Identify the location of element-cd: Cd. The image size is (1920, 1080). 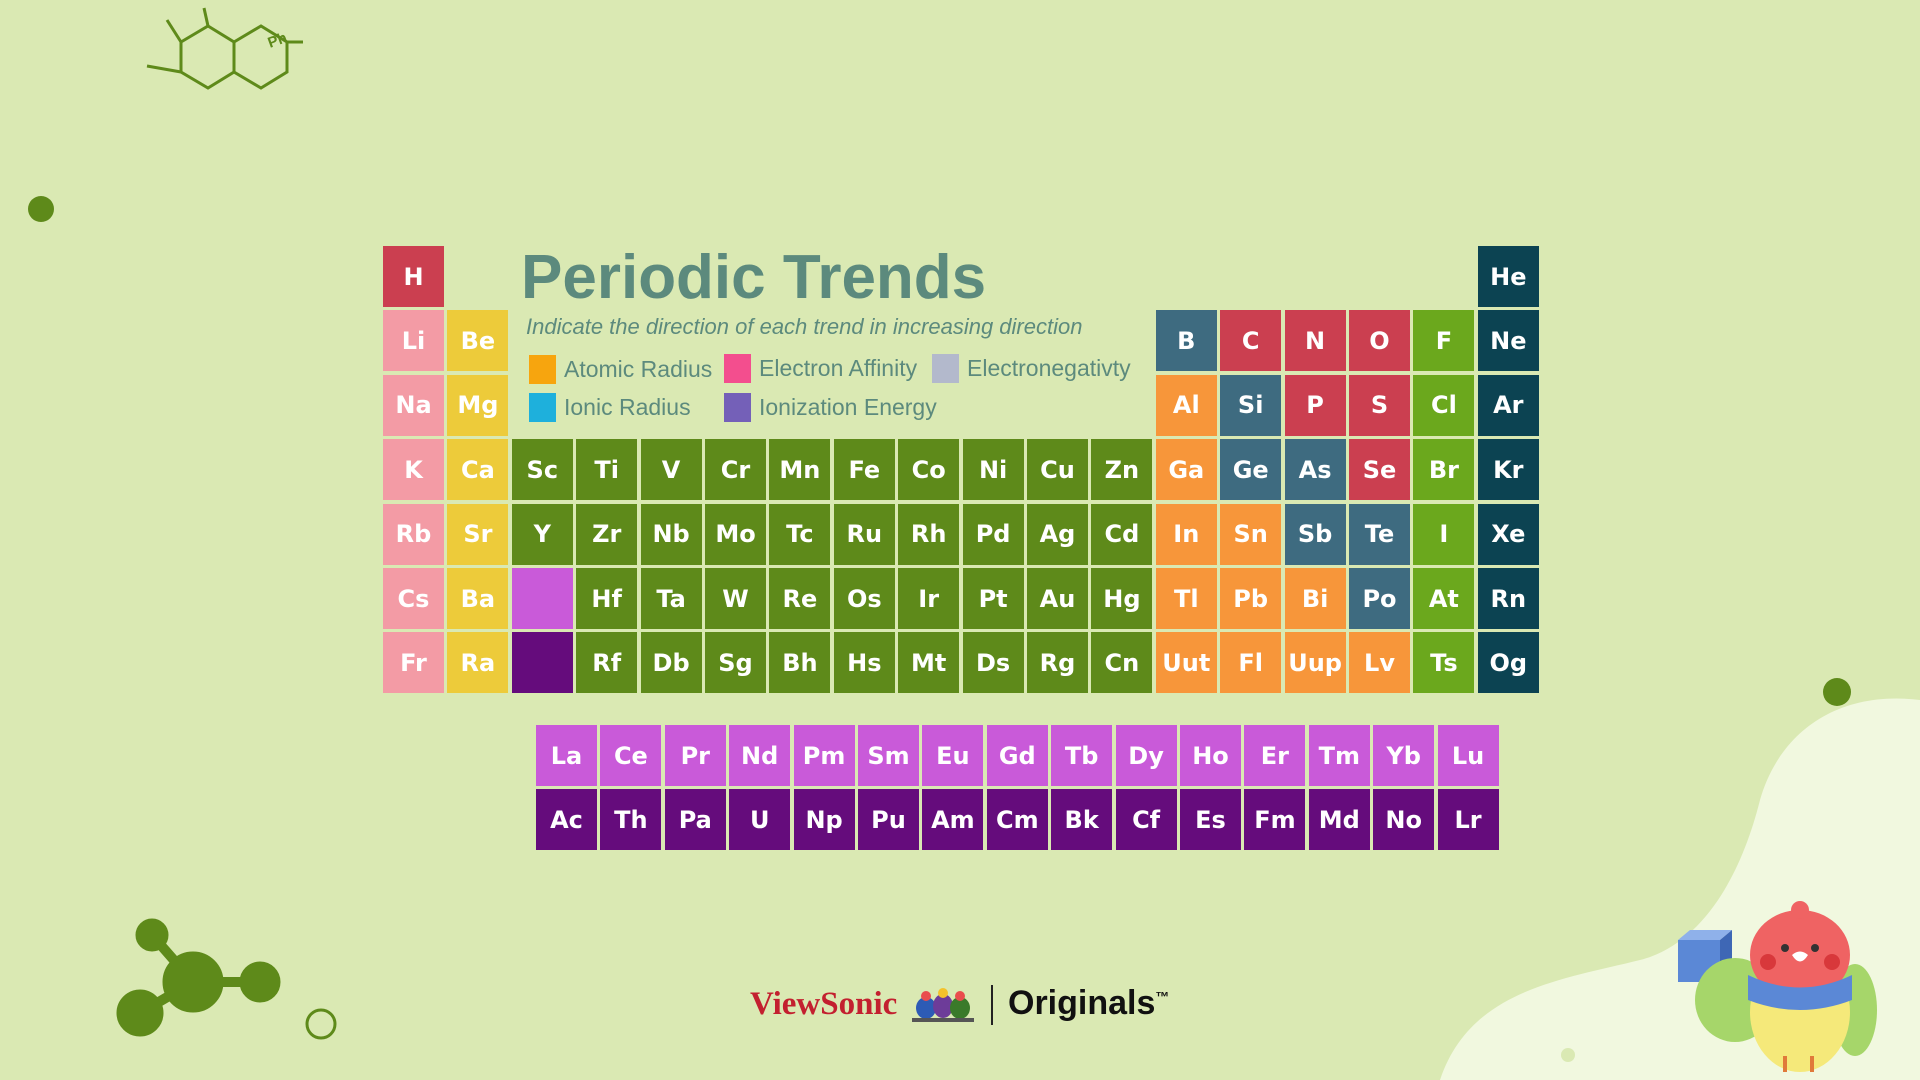
(1122, 534).